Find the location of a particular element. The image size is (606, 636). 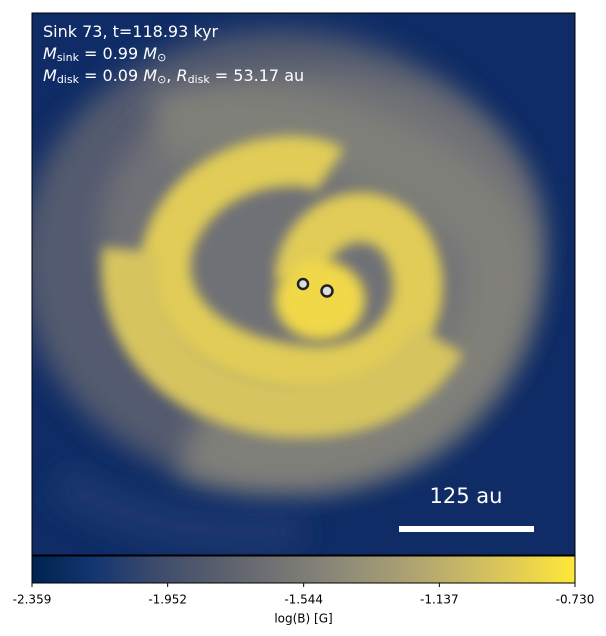

annotation: Sink 73, t=118.93 kyr is located at coordinates (131, 31).